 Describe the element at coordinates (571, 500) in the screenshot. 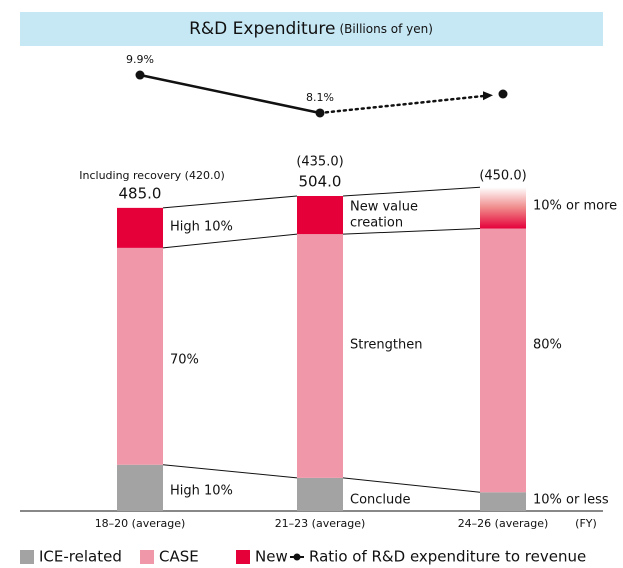

I see `annotation: 10% or less` at that location.